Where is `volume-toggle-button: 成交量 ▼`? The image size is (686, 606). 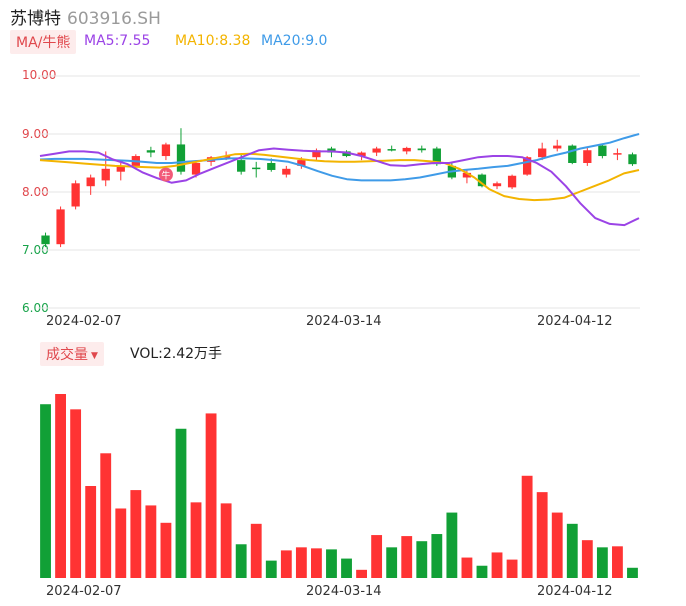 volume-toggle-button: 成交量 ▼ is located at coordinates (72, 354).